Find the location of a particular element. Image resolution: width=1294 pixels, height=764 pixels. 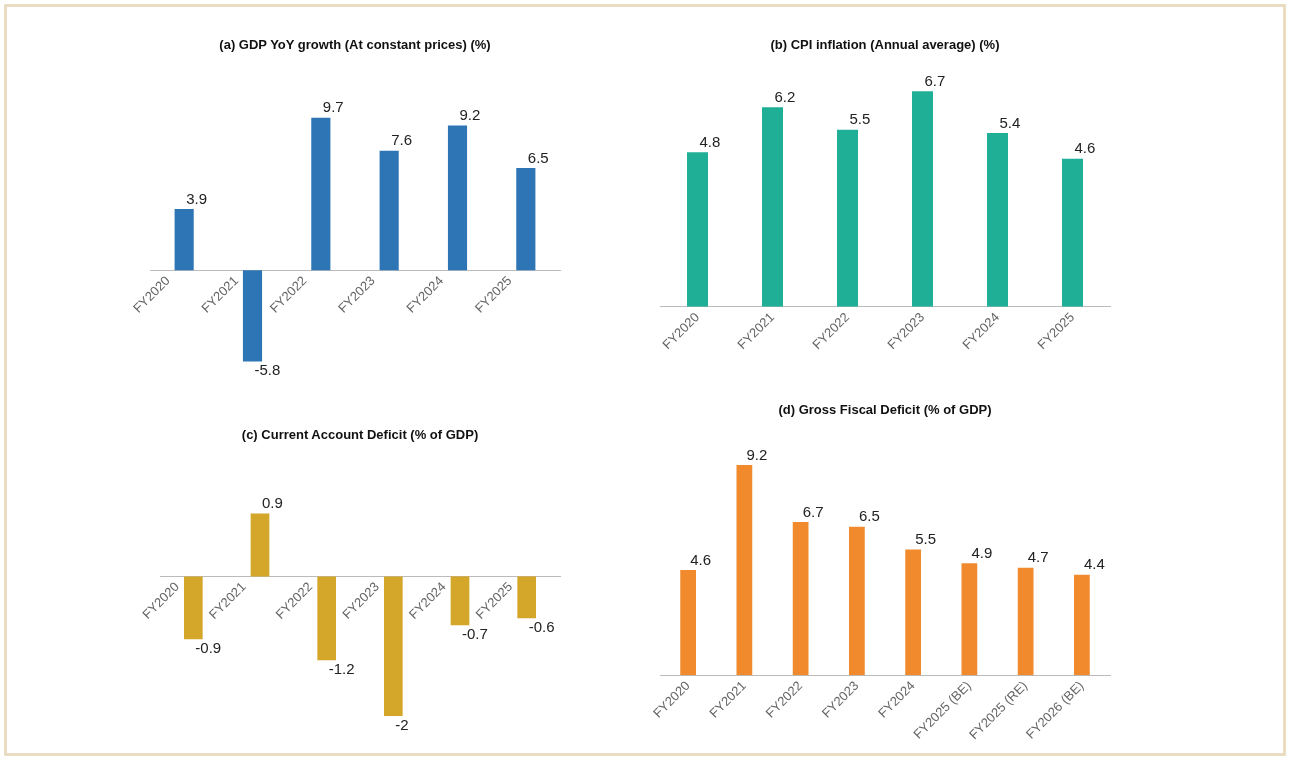

data-label: -0.6 is located at coordinates (541, 626).